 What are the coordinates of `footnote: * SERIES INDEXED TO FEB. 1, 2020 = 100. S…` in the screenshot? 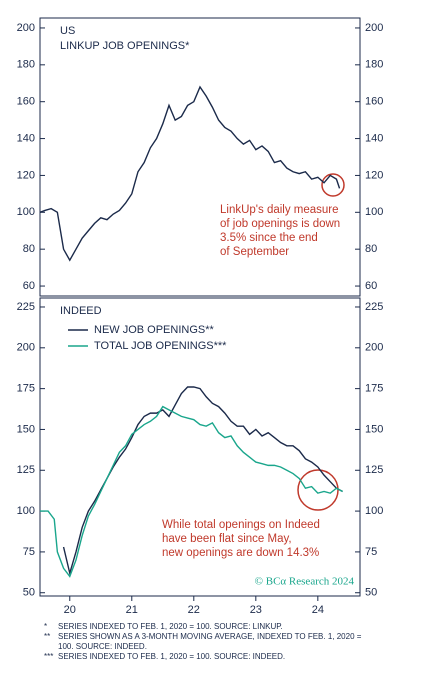 It's located at (204, 627).